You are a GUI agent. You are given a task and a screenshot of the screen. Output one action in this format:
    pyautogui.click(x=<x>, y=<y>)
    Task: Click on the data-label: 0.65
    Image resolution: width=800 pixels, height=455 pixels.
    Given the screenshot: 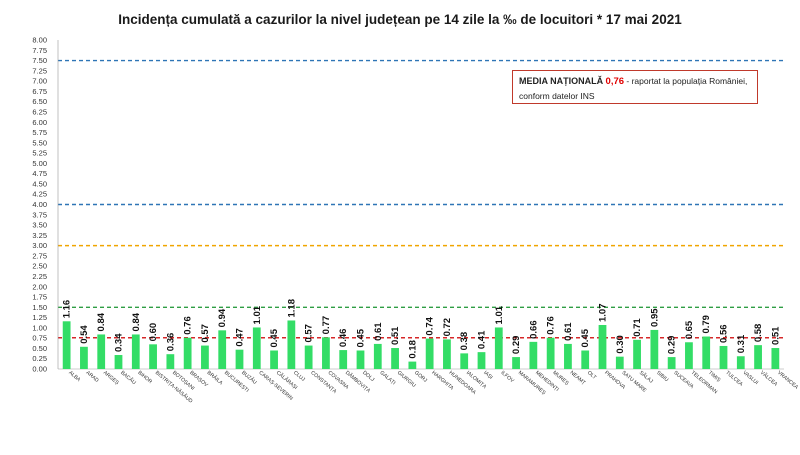 What is the action you would take?
    pyautogui.click(x=689, y=329)
    